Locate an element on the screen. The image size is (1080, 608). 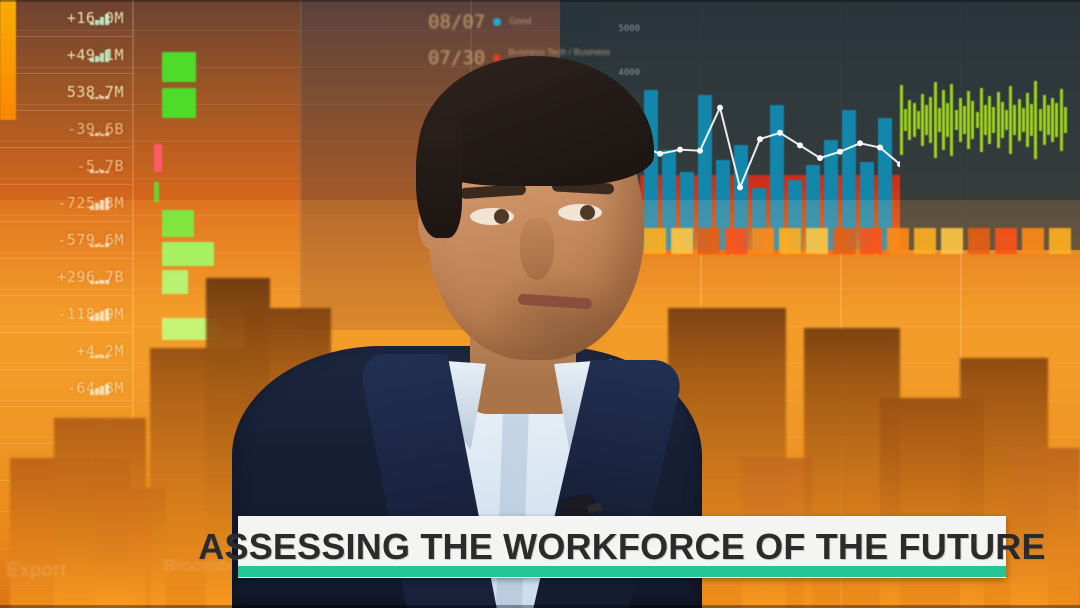
ticker-value: 538.7M is located at coordinates (95, 92).